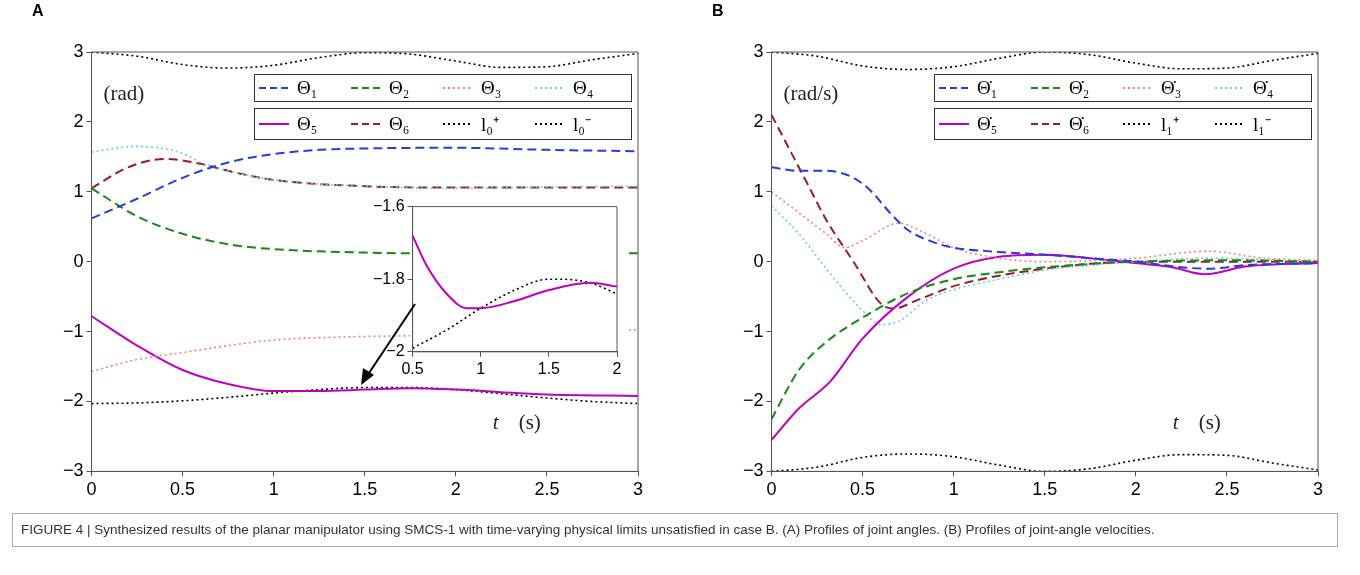 Image resolution: width=1360 pixels, height=575 pixels. I want to click on legend-label: Θ̇₂, so click(1079, 88).